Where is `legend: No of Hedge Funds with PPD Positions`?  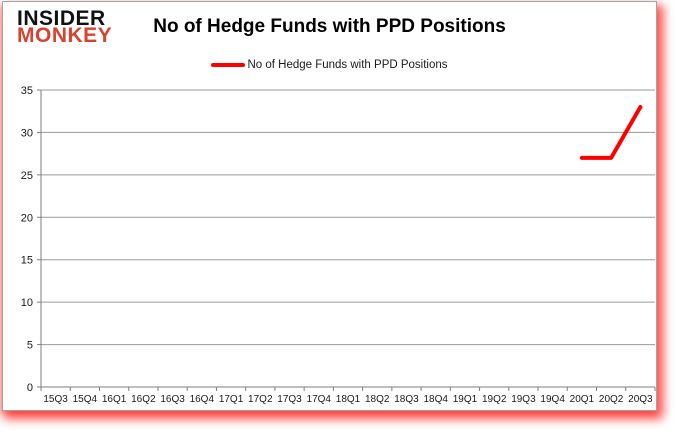
legend: No of Hedge Funds with PPD Positions is located at coordinates (329, 65).